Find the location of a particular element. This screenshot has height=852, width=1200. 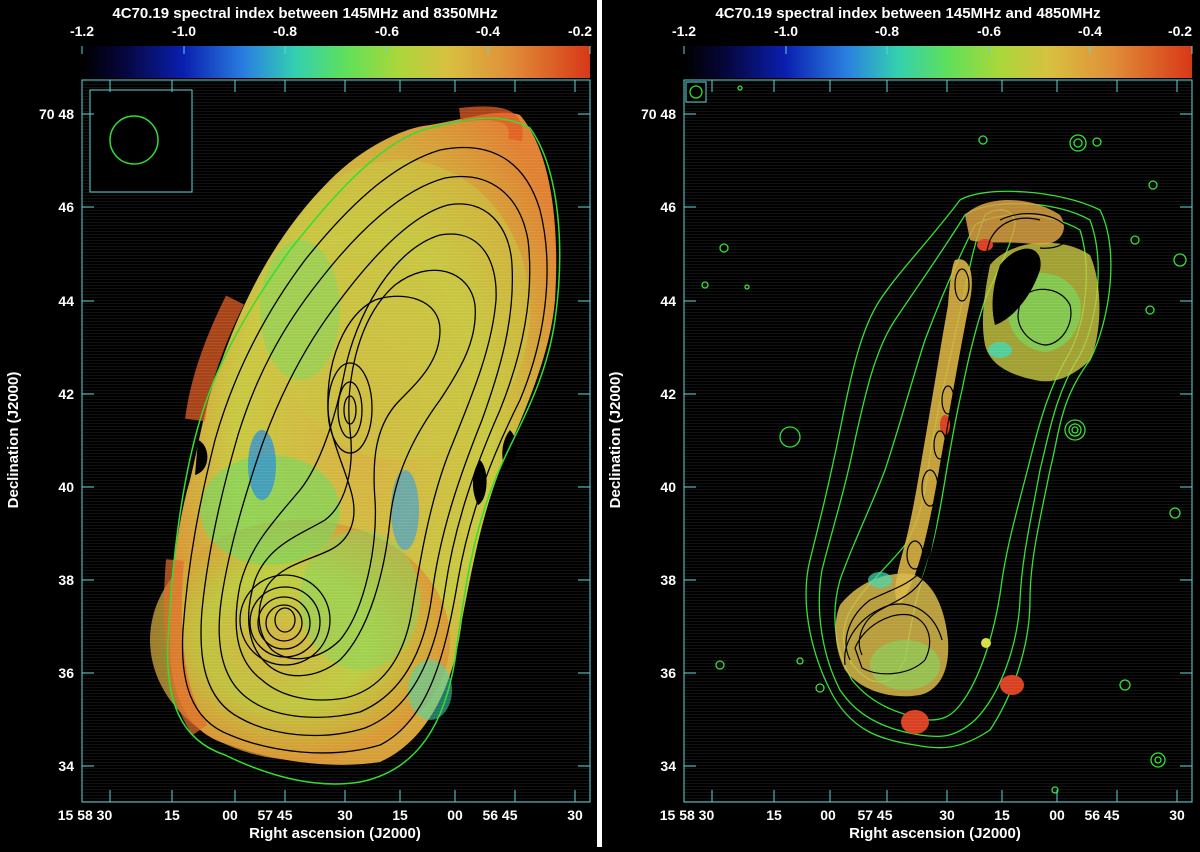

right-xtick-5: 15 is located at coordinates (1002, 815).